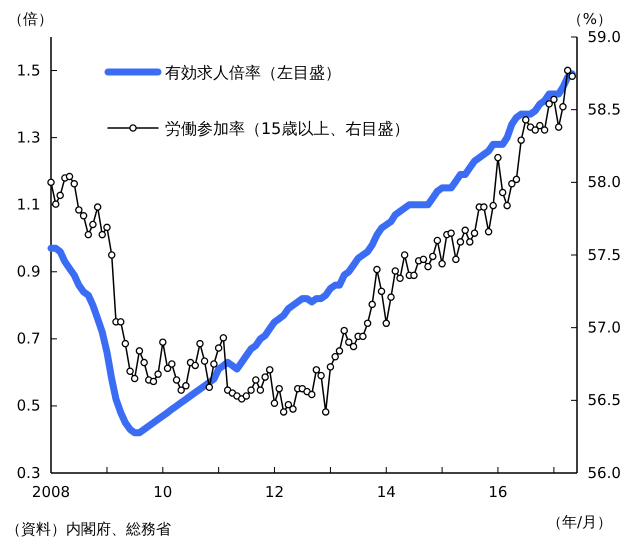  Describe the element at coordinates (28, 339) in the screenshot. I see `y-tick-label: 0.7` at that location.